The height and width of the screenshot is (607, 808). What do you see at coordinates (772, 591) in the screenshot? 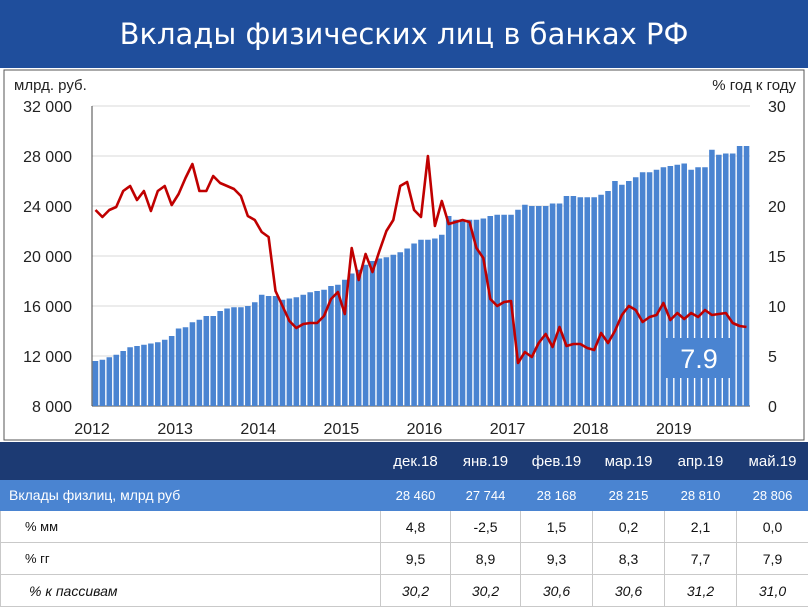
I see `table-cell: 31,0` at bounding box center [772, 591].